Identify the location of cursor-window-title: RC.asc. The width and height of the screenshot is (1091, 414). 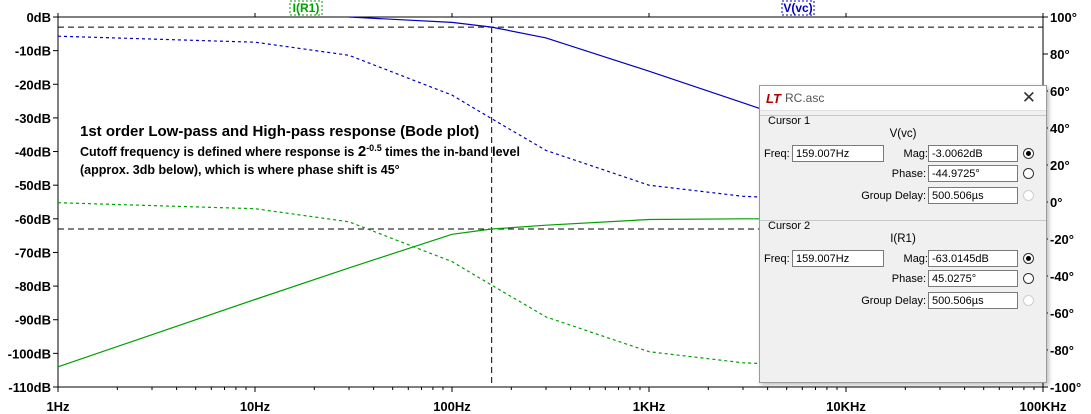
(805, 98).